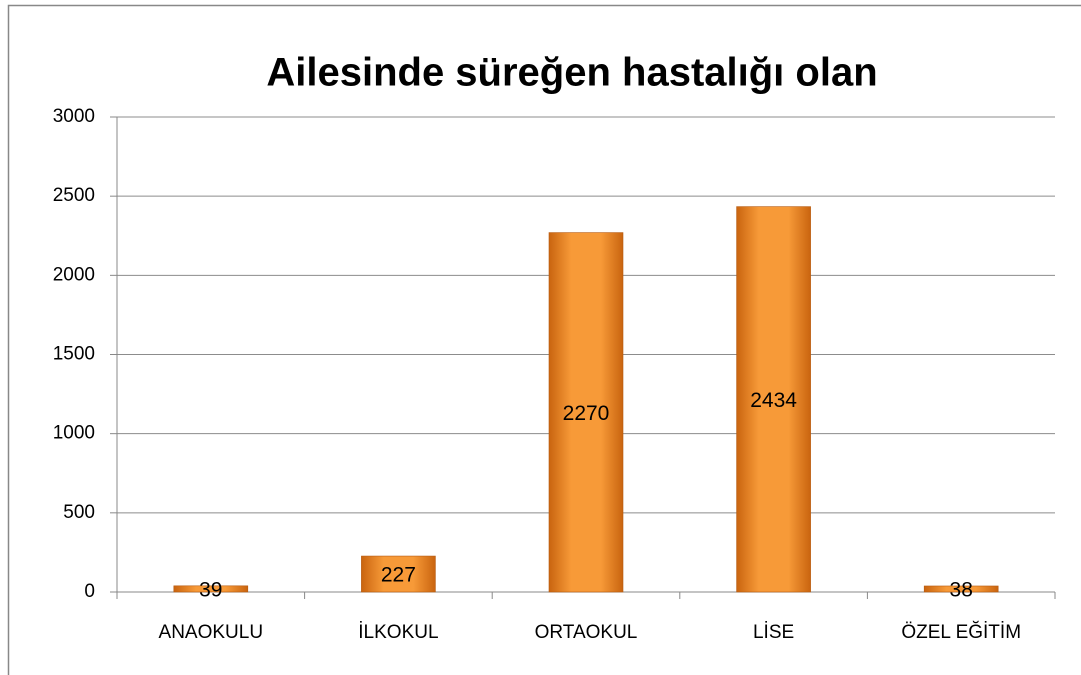  What do you see at coordinates (74, 354) in the screenshot?
I see `y-tick-label: 1500` at bounding box center [74, 354].